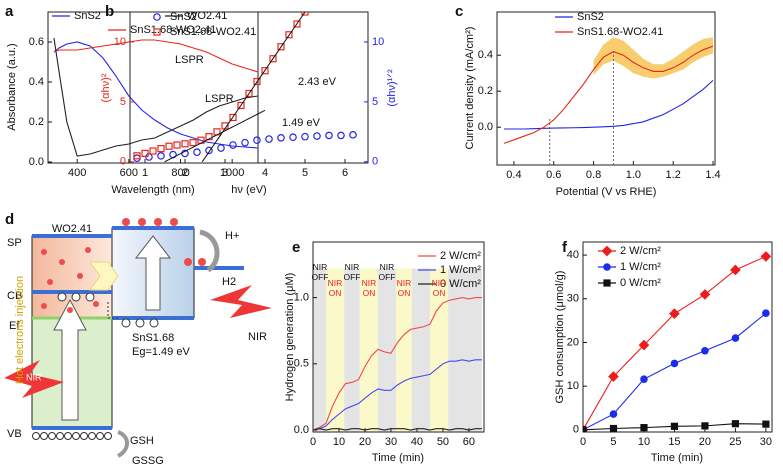 Image resolution: width=783 pixels, height=468 pixels. Describe the element at coordinates (301, 364) in the screenshot. I see `y-tick-label: 0.5` at that location.